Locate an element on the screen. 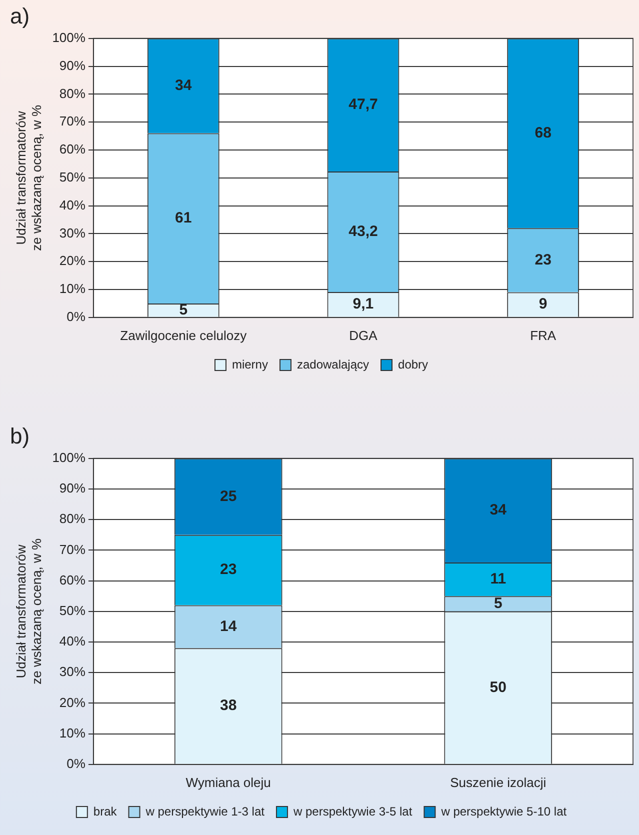 Image resolution: width=639 pixels, height=835 pixels. legend-label: brak is located at coordinates (105, 811).